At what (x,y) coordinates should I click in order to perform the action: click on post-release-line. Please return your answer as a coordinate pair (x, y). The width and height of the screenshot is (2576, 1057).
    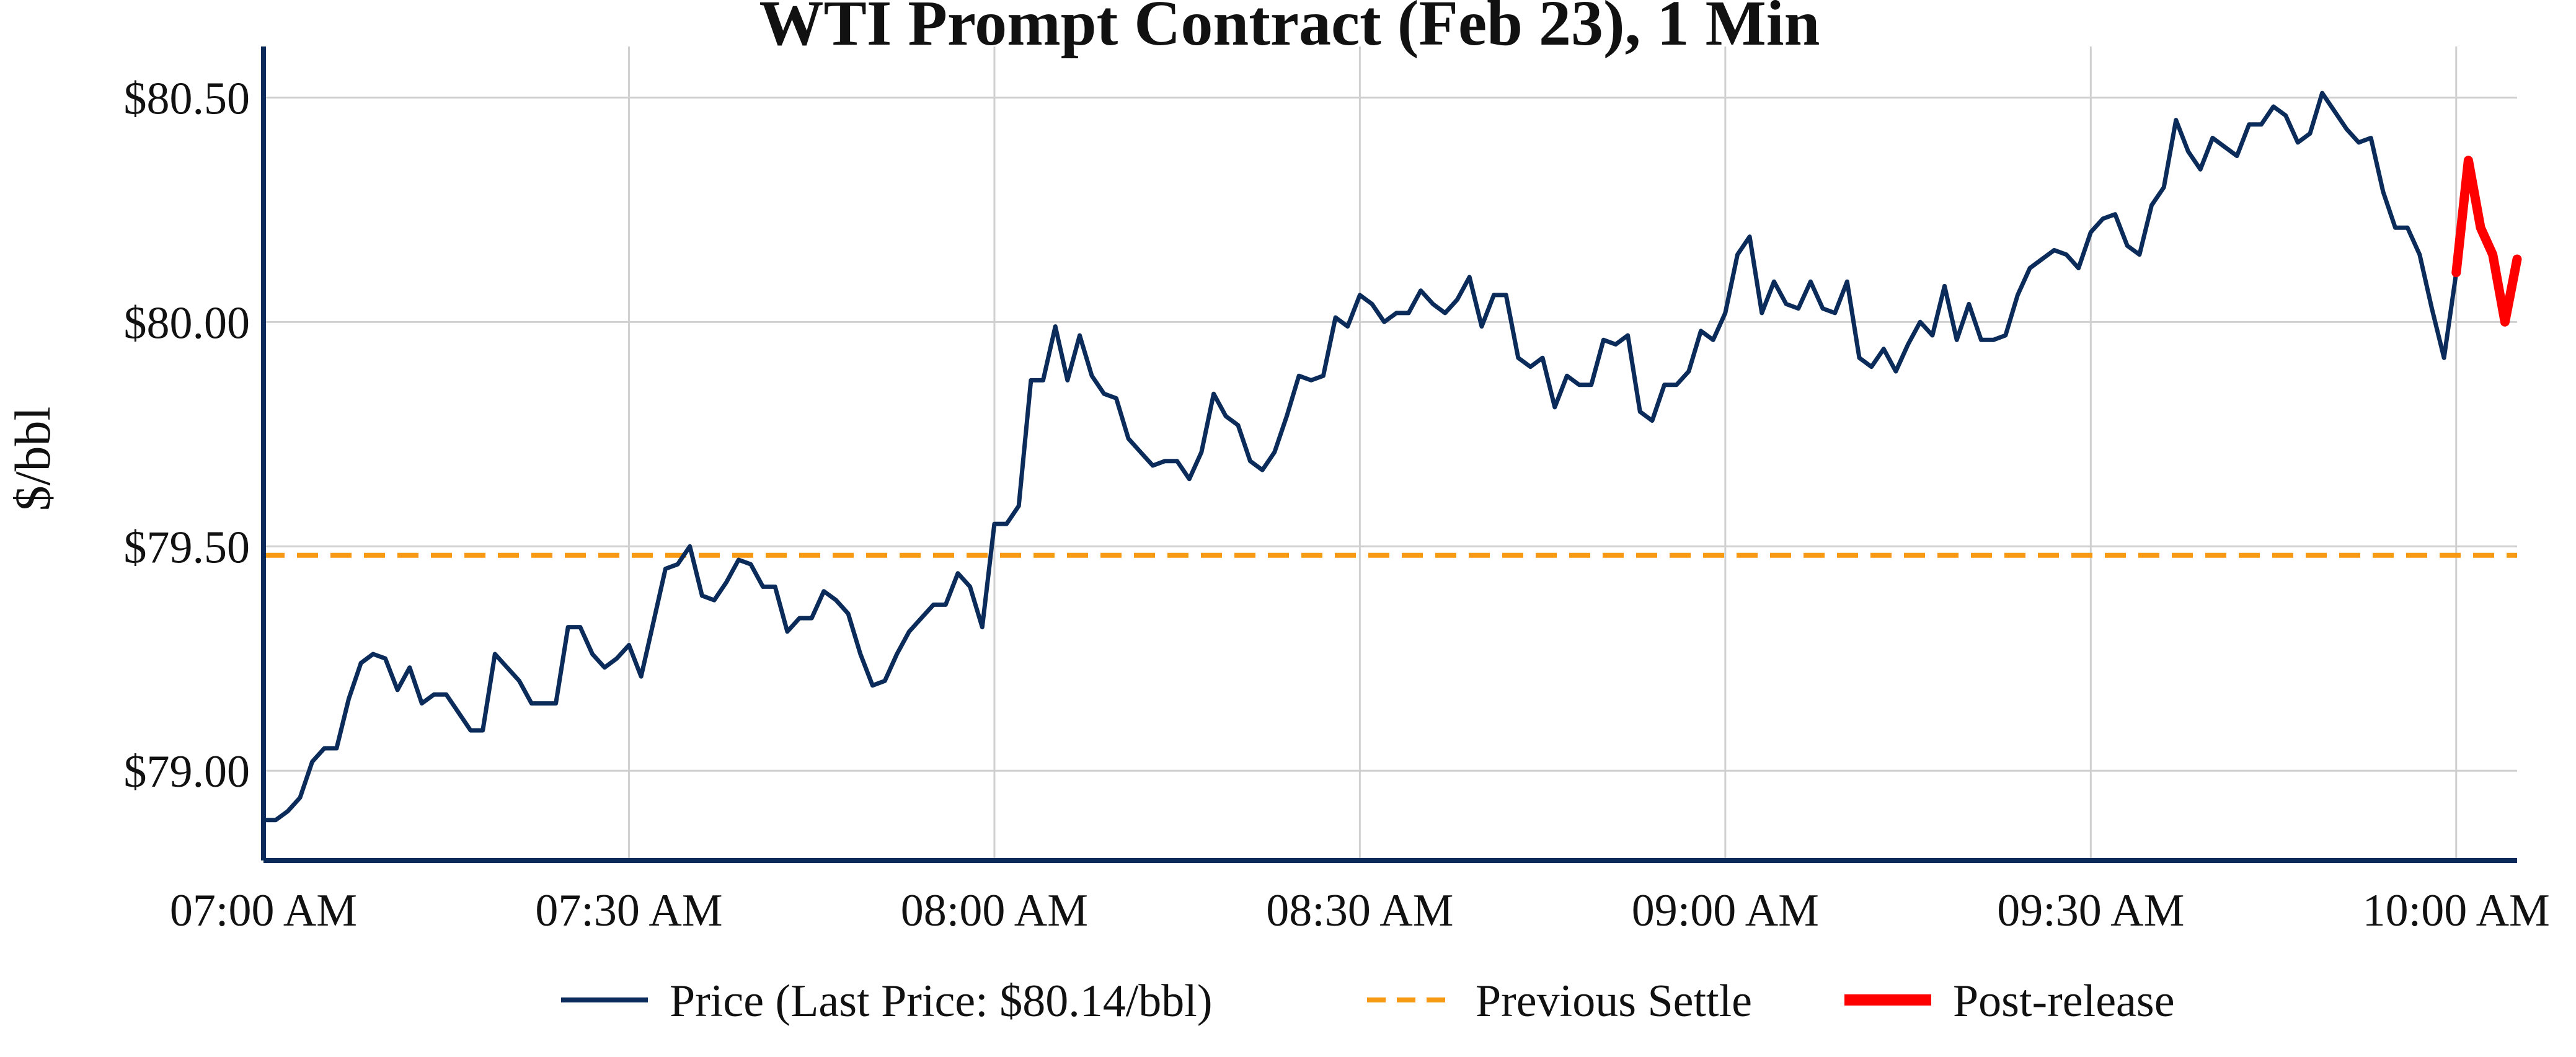
    Looking at the image, I should click on (2486, 242).